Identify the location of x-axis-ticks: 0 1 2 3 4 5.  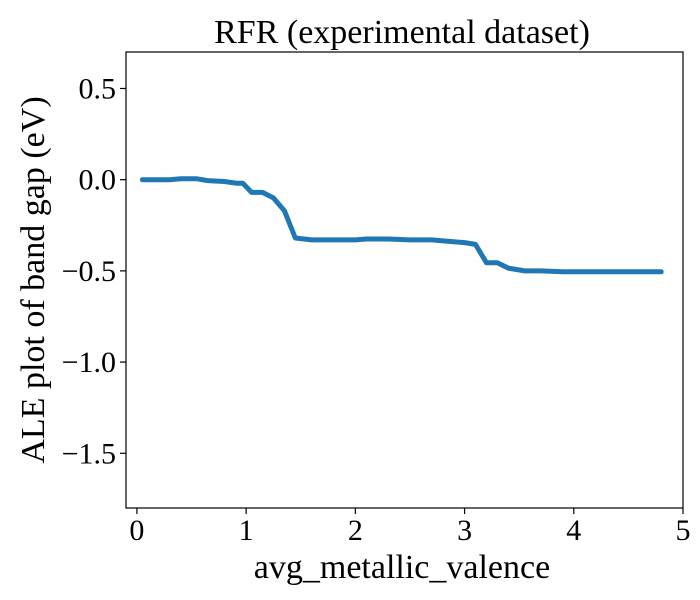
(410, 527).